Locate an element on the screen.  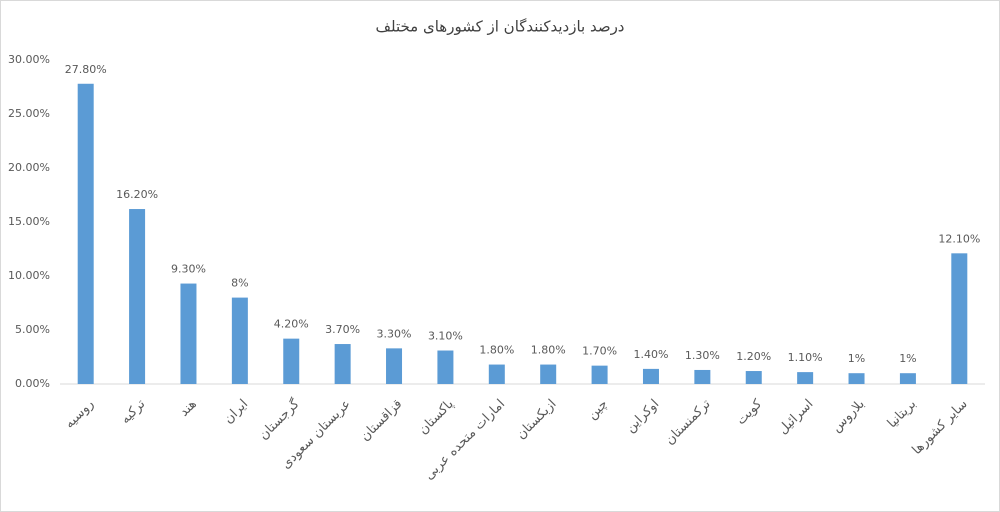
data-label: 3.70% is located at coordinates (342, 329).